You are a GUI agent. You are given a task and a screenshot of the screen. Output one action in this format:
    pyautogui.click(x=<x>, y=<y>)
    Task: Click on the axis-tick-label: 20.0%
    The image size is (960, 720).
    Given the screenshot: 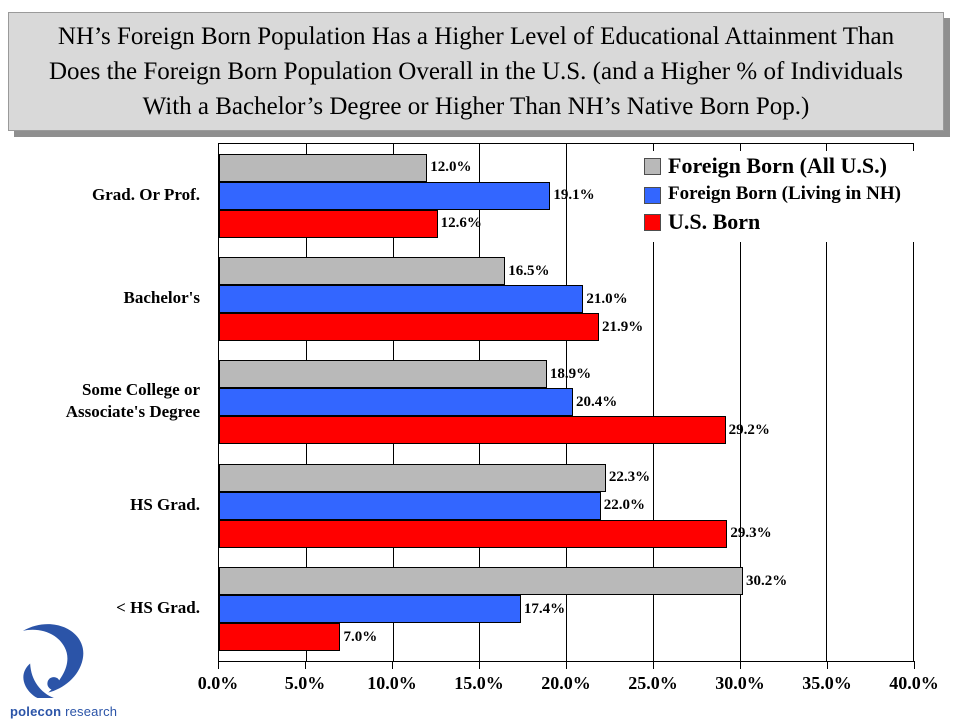 What is the action you would take?
    pyautogui.click(x=566, y=683)
    